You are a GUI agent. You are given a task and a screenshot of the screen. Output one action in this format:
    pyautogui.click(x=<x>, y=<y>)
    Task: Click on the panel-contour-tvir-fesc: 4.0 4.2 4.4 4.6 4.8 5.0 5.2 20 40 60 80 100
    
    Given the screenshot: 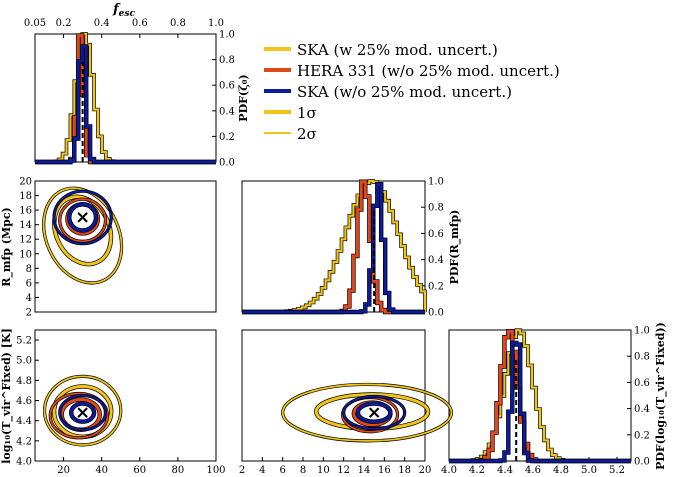 What is the action you would take?
    pyautogui.click(x=121, y=402)
    